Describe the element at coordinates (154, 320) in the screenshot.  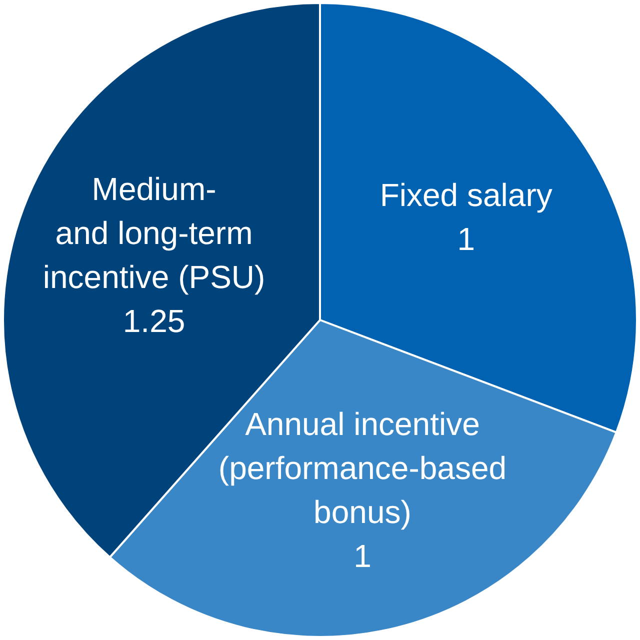
I see `data-label: 1.25` at that location.